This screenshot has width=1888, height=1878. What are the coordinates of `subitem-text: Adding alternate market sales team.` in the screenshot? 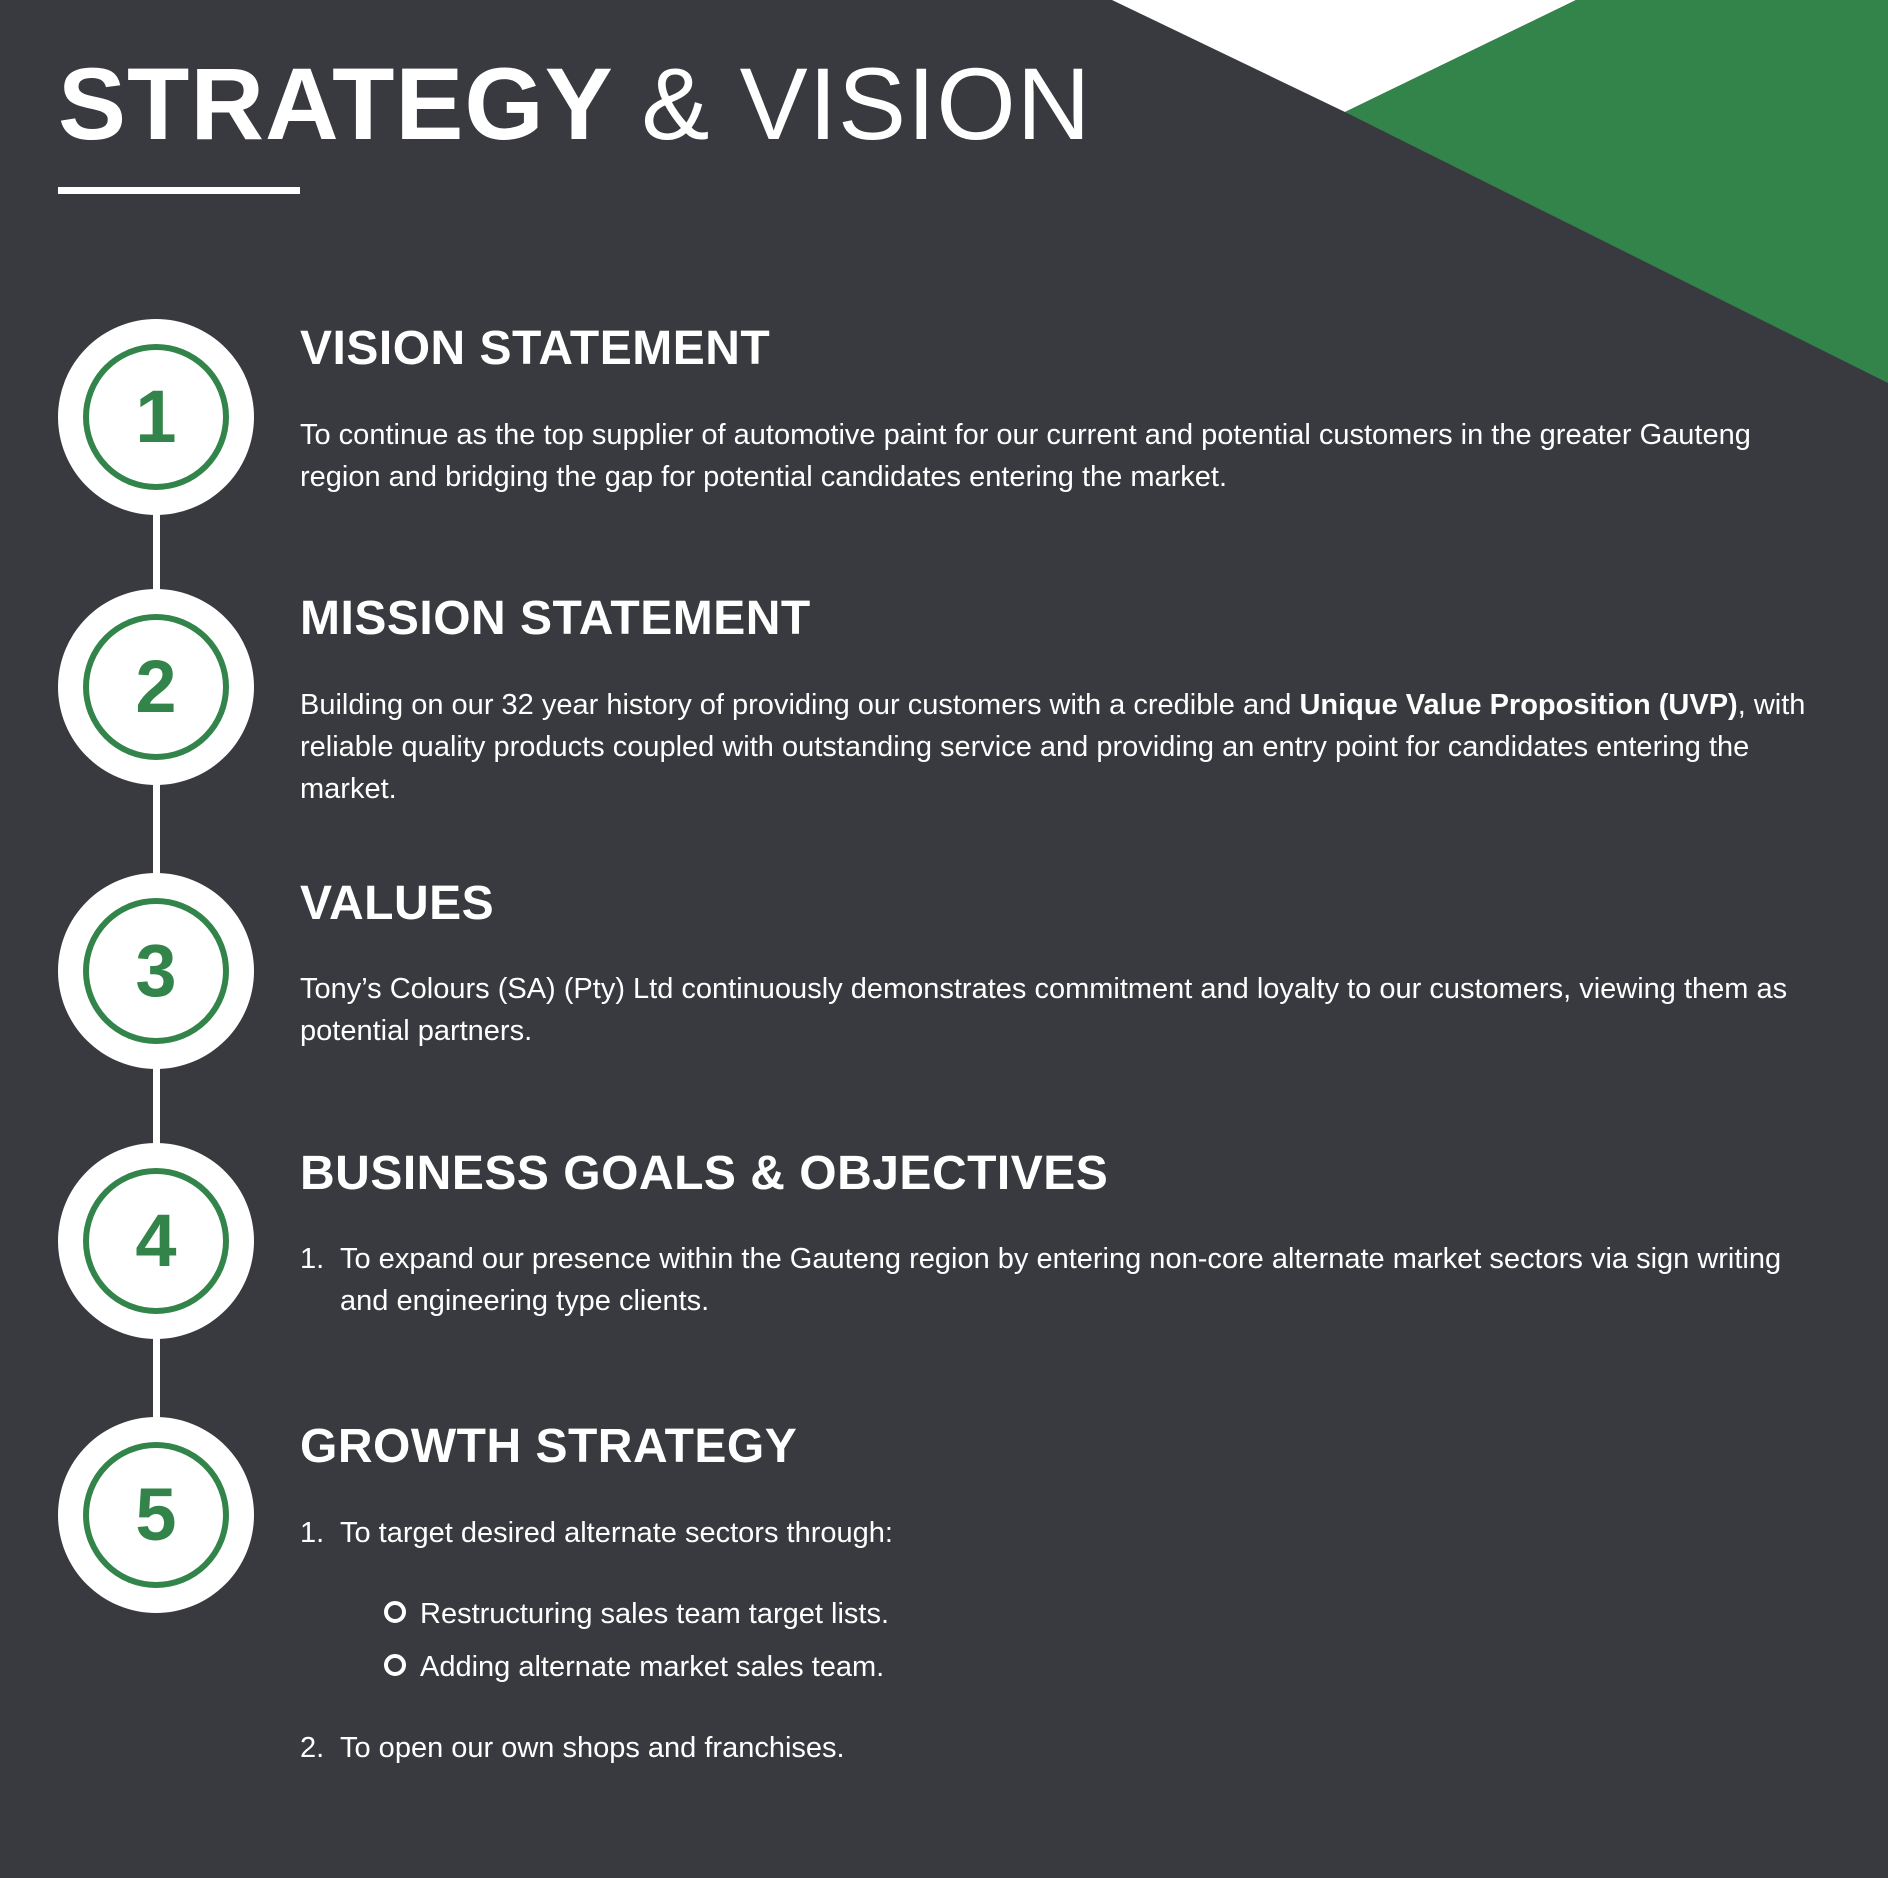 It's located at (652, 1667).